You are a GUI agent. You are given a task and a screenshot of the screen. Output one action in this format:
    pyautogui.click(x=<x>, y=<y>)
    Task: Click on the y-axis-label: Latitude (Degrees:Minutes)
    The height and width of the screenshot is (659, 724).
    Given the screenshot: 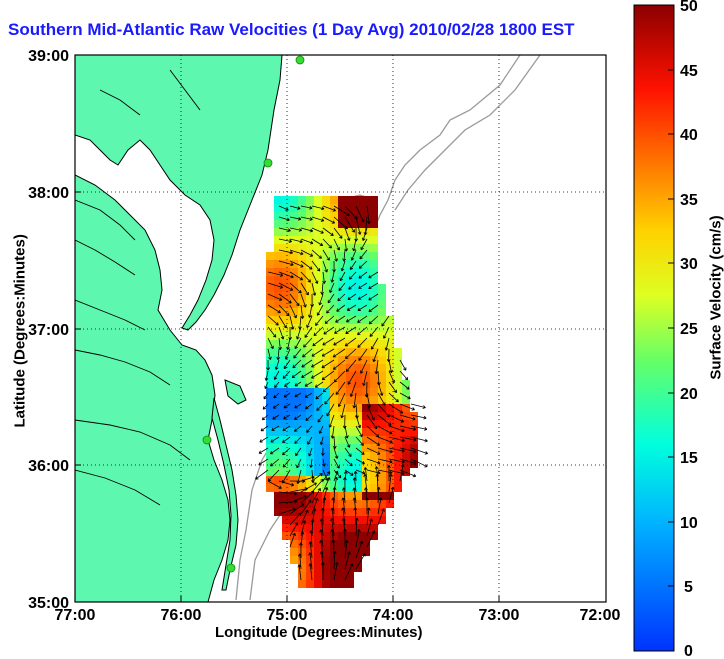 What is the action you would take?
    pyautogui.click(x=20, y=331)
    